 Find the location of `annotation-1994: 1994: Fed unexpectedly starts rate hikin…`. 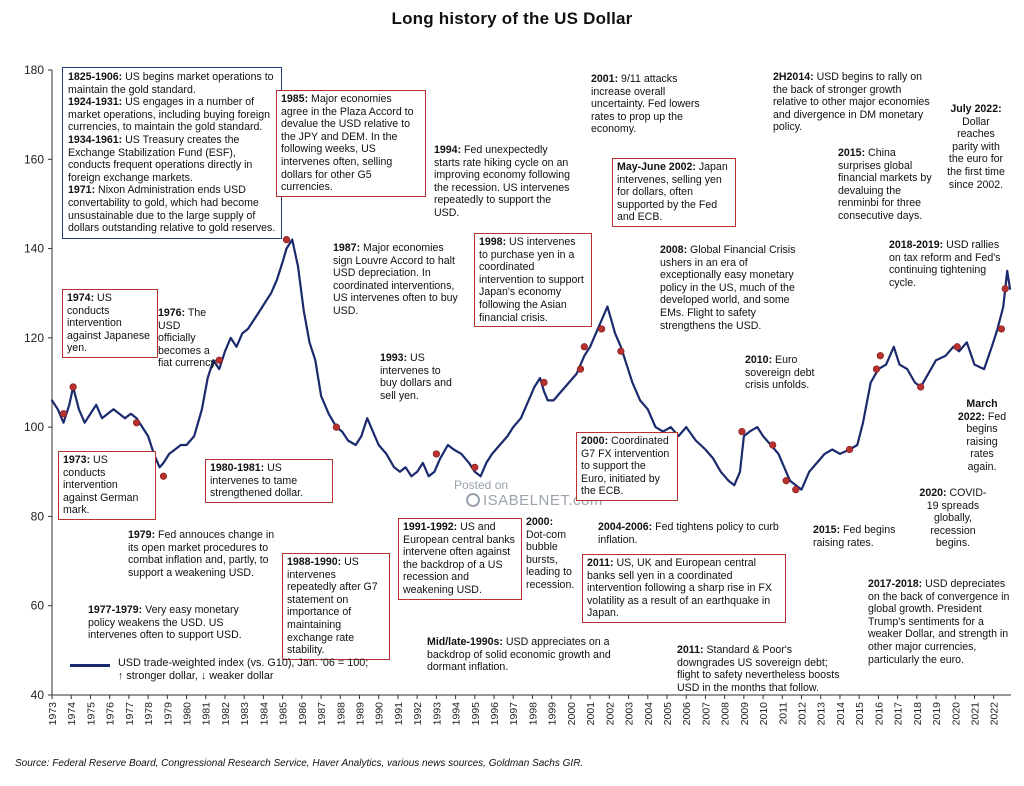

annotation-1994: 1994: Fed unexpectedly starts rate hikin… is located at coordinates (505, 182).